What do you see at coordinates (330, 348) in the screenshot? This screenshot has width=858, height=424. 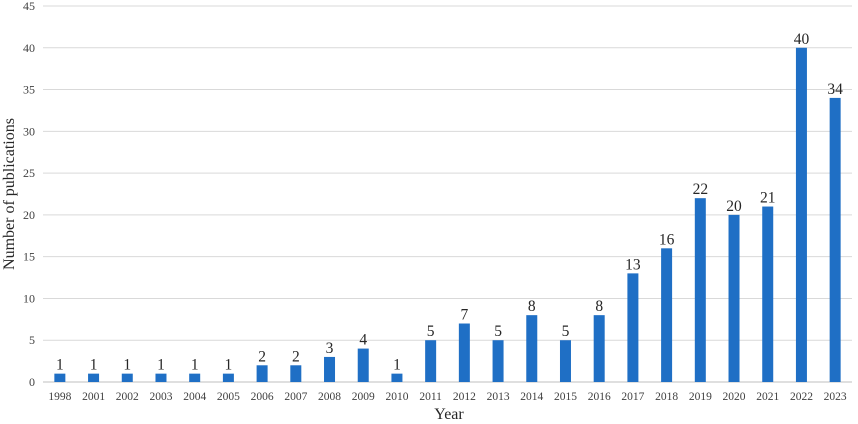 I see `data-label-2008: 3` at bounding box center [330, 348].